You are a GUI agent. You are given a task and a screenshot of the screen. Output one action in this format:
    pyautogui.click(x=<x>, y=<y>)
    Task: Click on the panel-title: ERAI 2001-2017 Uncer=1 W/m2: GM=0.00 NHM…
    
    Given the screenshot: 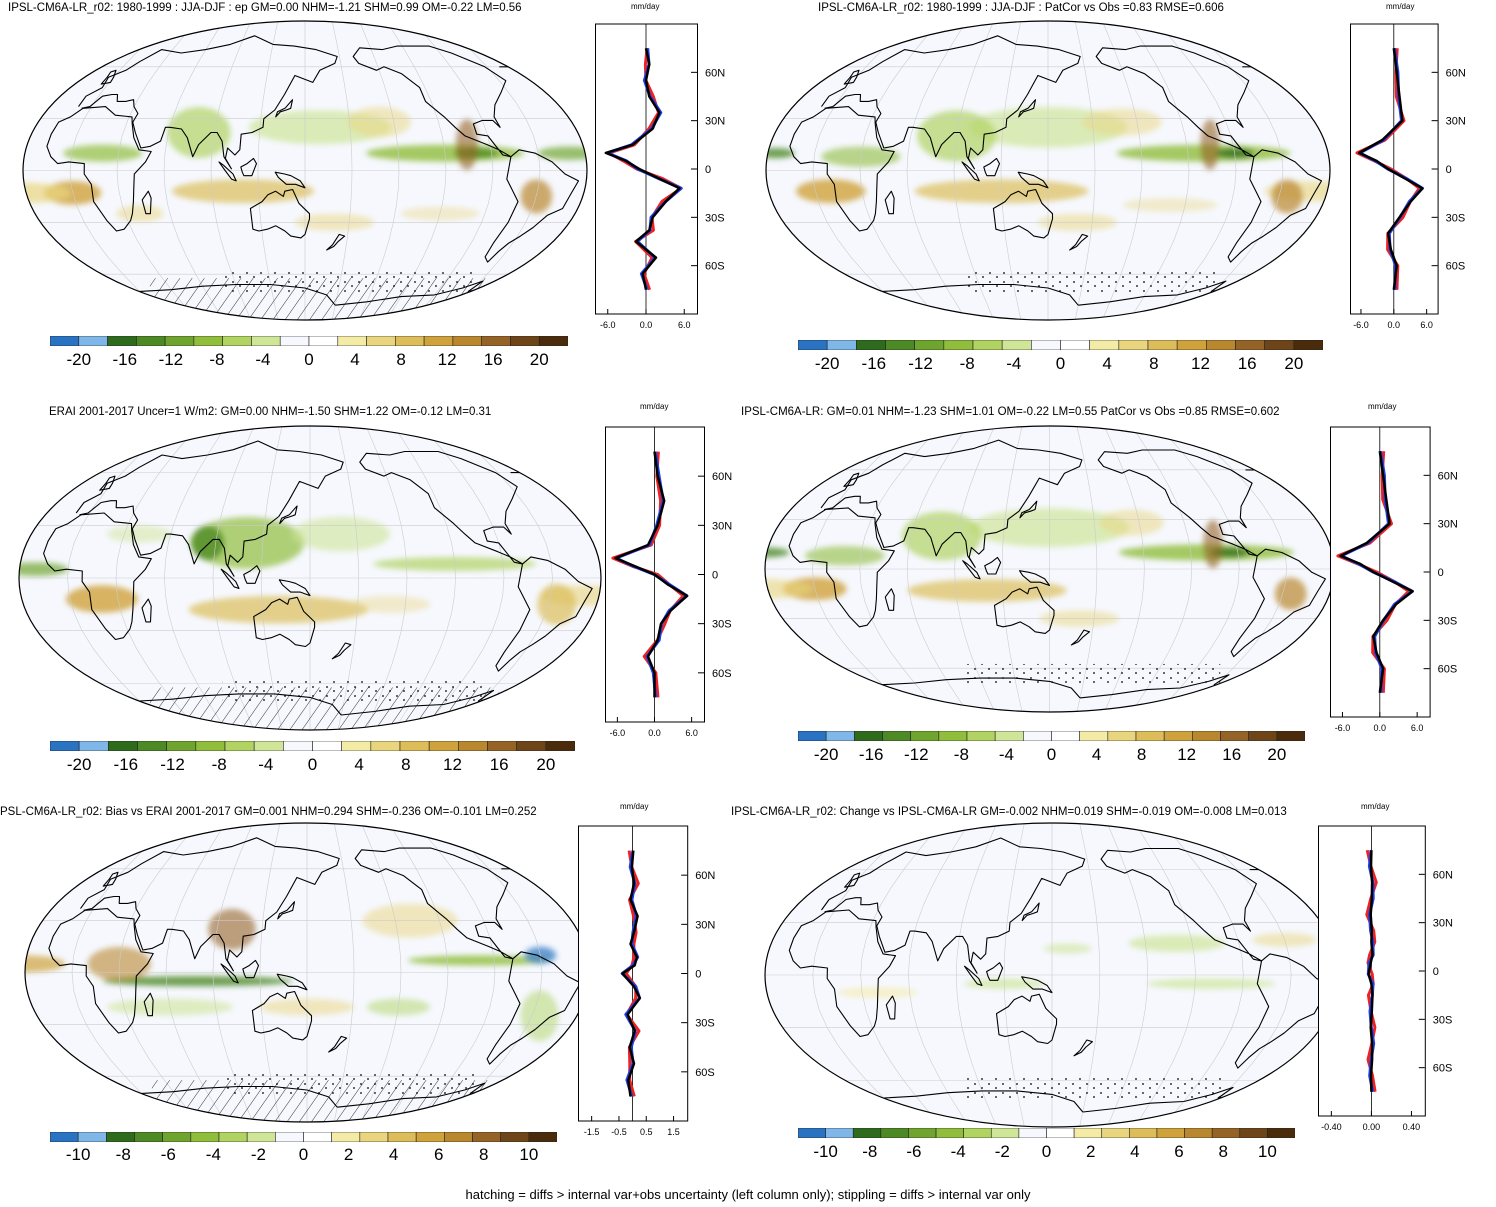 What is the action you would take?
    pyautogui.click(x=270, y=412)
    